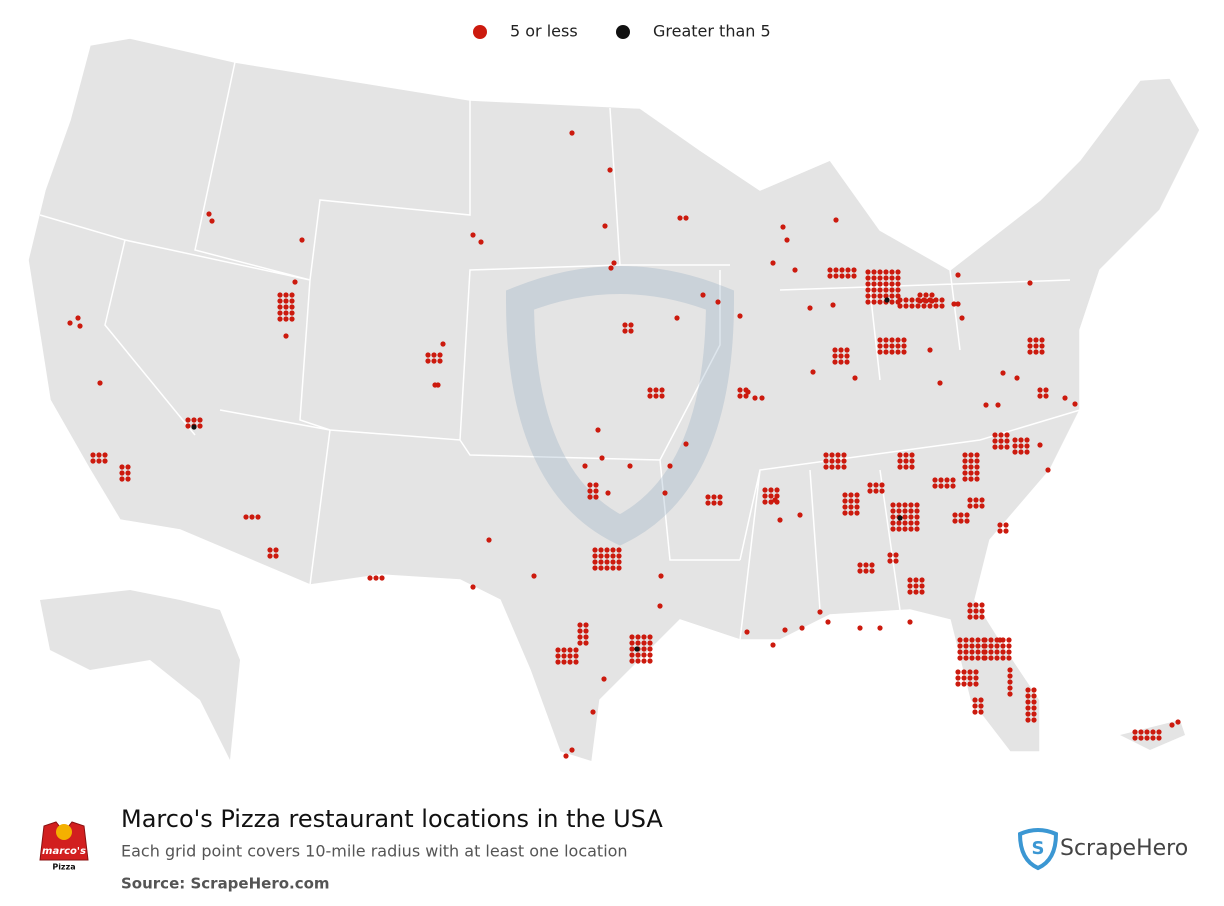 The height and width of the screenshot is (906, 1224). I want to click on logo-sub: Pizza, so click(63, 867).